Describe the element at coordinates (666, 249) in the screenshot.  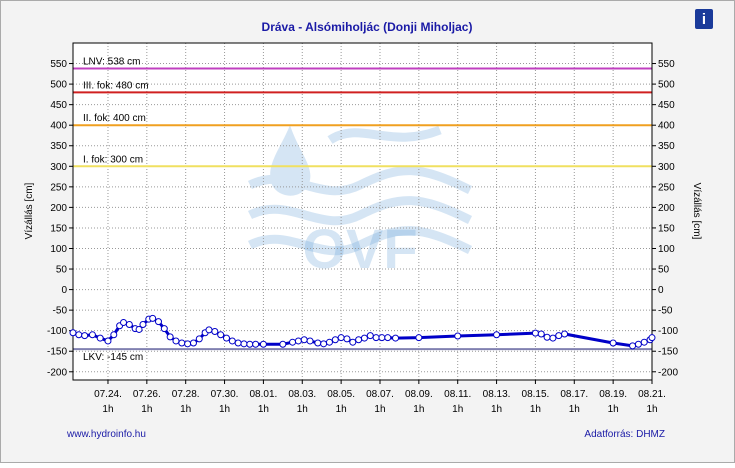
I see `y2-tick-label: 100` at that location.